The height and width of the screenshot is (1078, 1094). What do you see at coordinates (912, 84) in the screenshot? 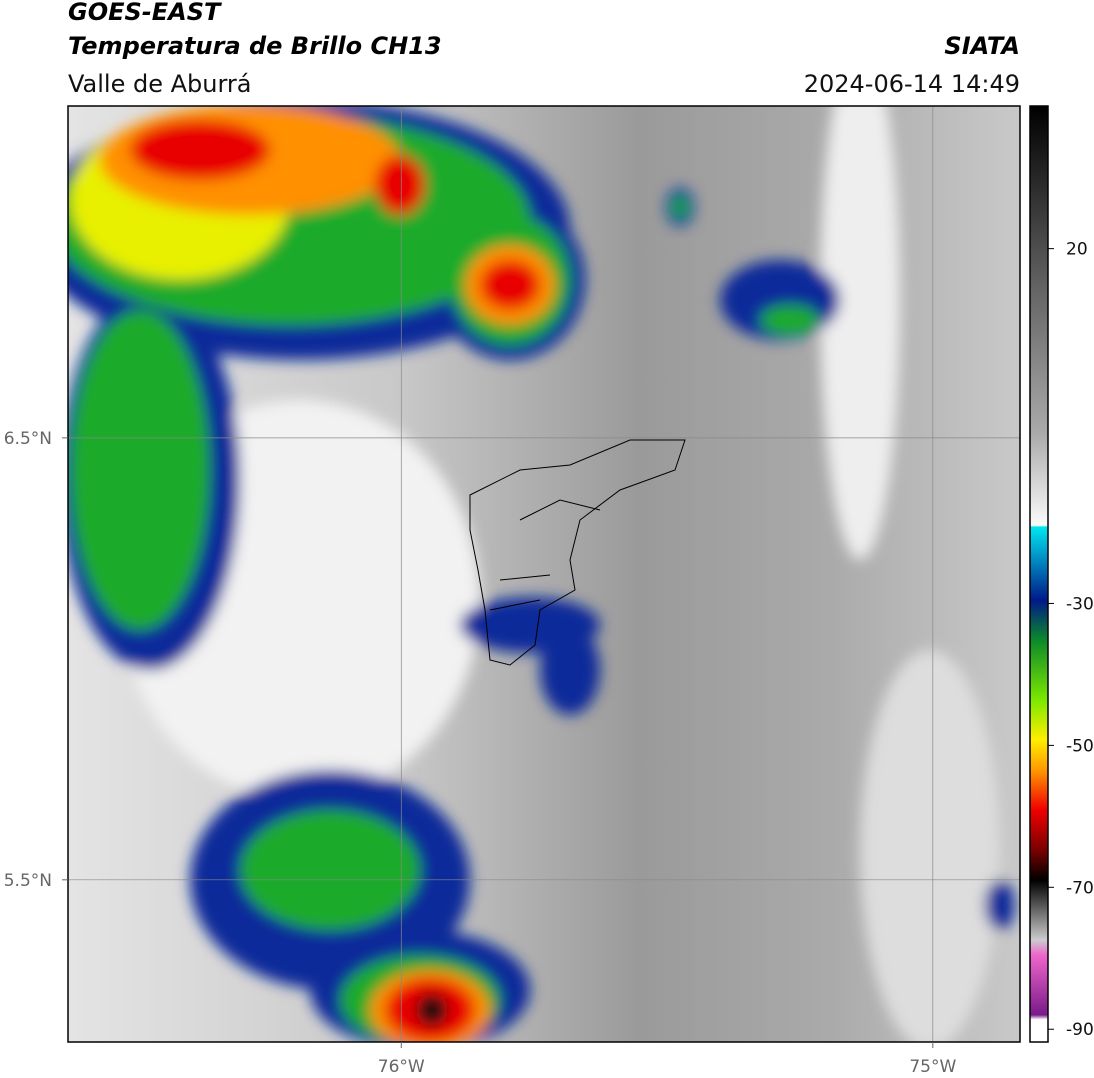
I see `timestamp: 2024-06-14 14:49` at bounding box center [912, 84].